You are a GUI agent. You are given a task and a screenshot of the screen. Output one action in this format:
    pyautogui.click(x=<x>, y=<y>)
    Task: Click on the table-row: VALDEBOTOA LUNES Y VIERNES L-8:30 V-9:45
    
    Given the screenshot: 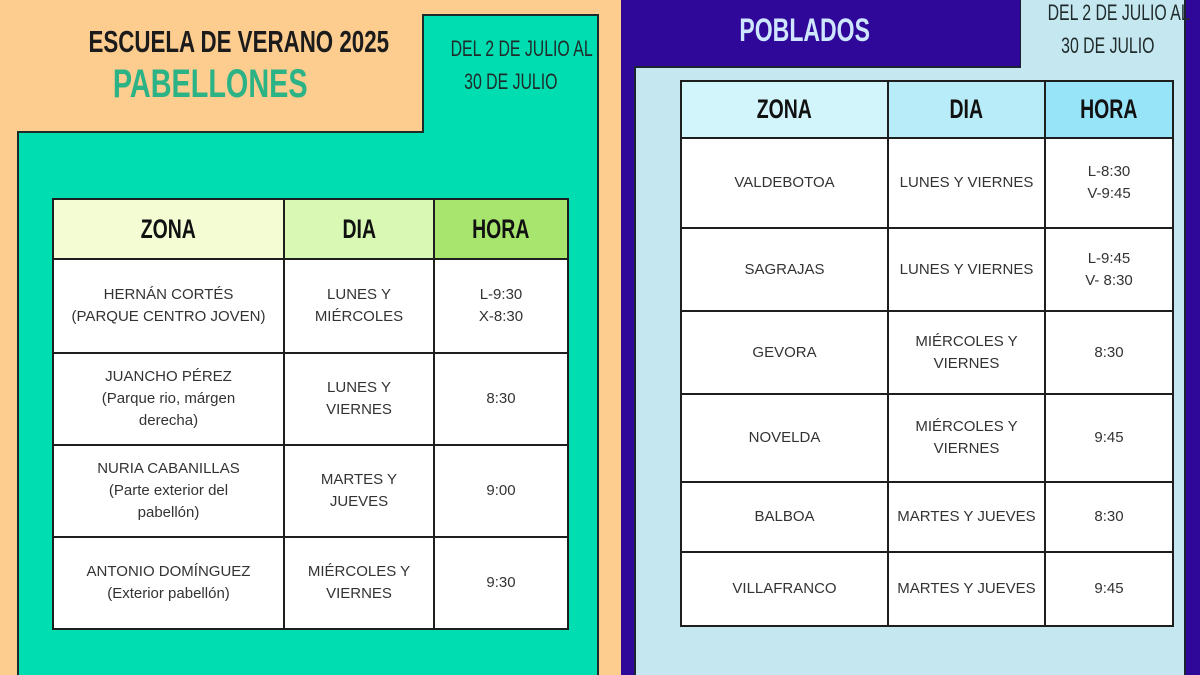 What is the action you would take?
    pyautogui.click(x=927, y=183)
    